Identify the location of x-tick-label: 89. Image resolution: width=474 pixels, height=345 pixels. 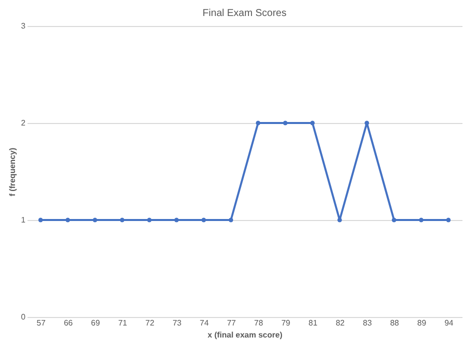
(422, 323).